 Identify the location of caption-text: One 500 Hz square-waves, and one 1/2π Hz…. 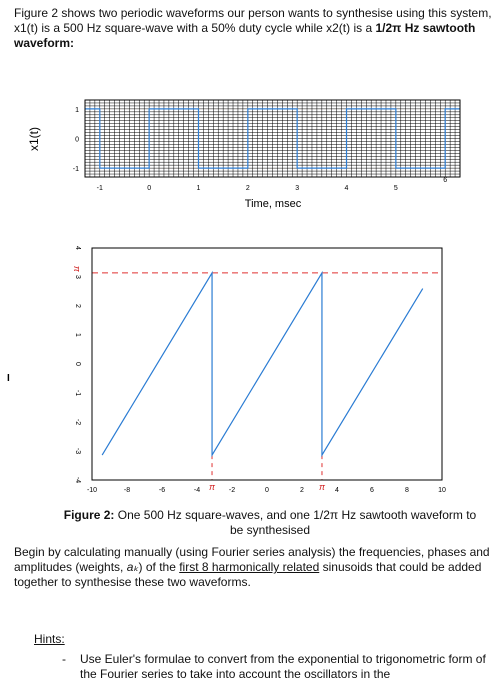
(295, 522).